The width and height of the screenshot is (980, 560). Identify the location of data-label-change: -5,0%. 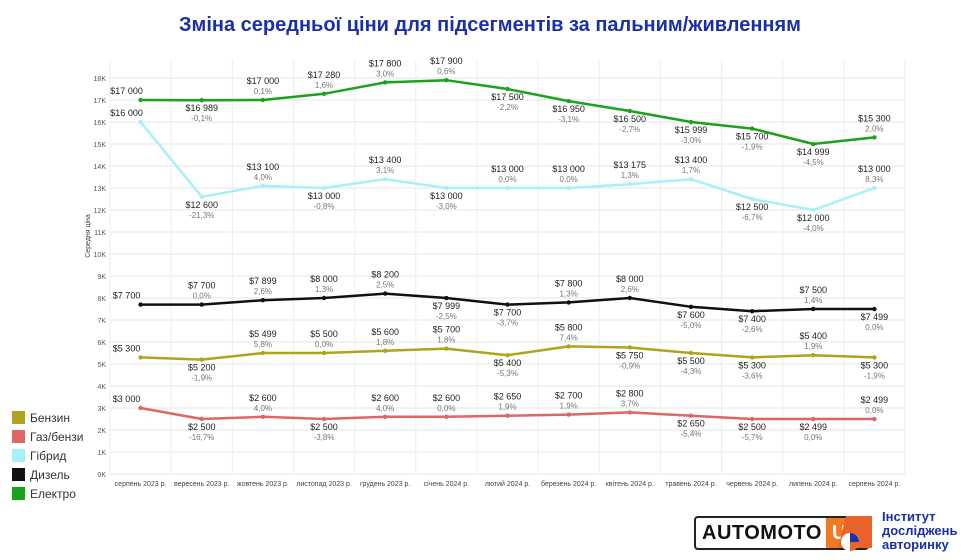
(691, 325).